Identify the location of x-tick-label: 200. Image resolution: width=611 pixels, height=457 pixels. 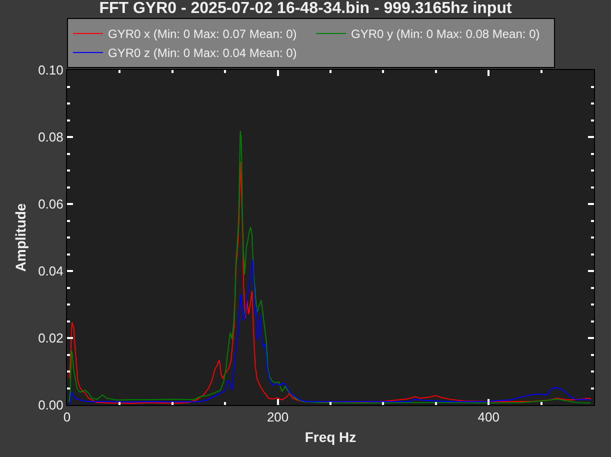
(277, 417).